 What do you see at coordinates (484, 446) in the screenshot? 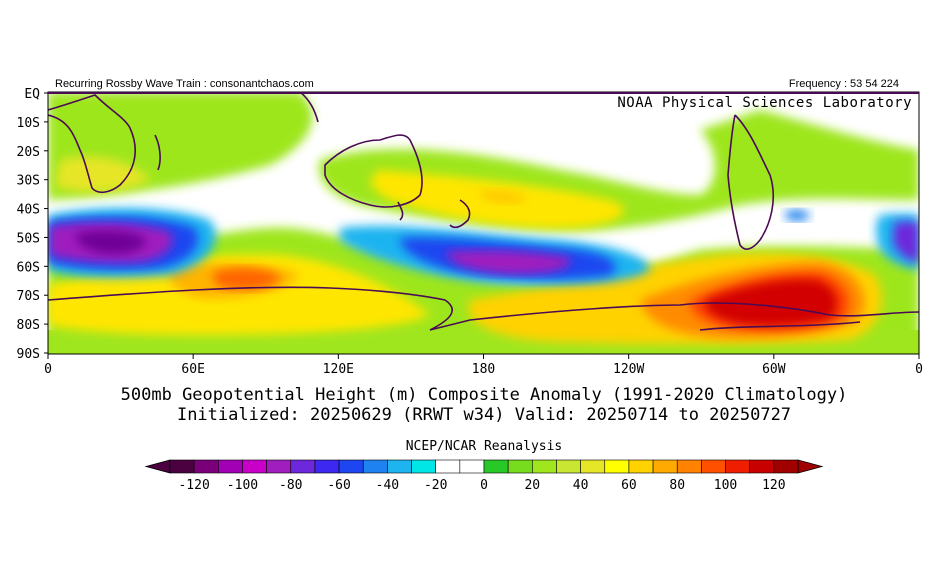
I see `colorbar-source-label: NCEP/NCAR Reanalysis` at bounding box center [484, 446].